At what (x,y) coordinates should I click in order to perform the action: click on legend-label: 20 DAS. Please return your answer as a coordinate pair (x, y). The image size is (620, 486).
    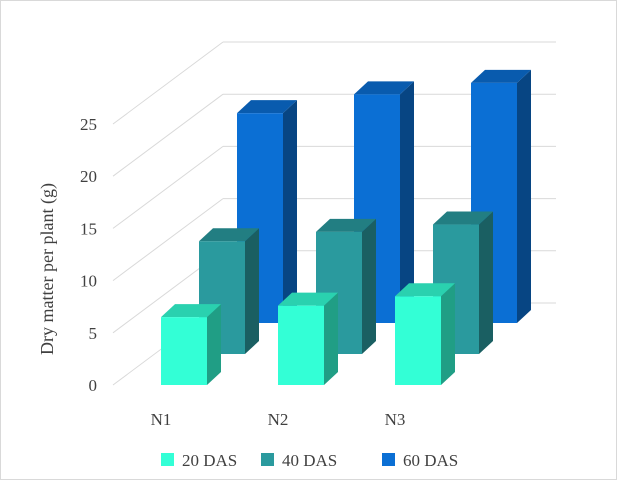
    Looking at the image, I should click on (209, 460).